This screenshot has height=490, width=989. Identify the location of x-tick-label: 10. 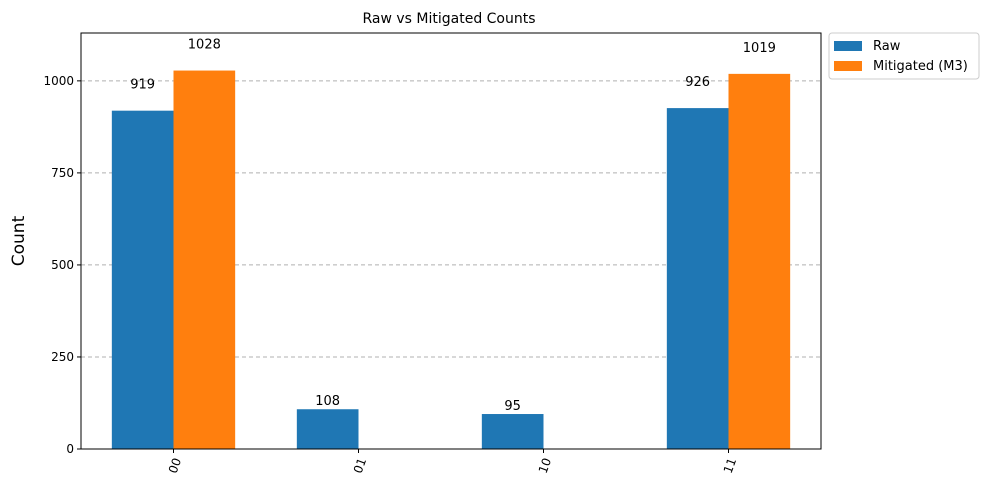
(545, 465).